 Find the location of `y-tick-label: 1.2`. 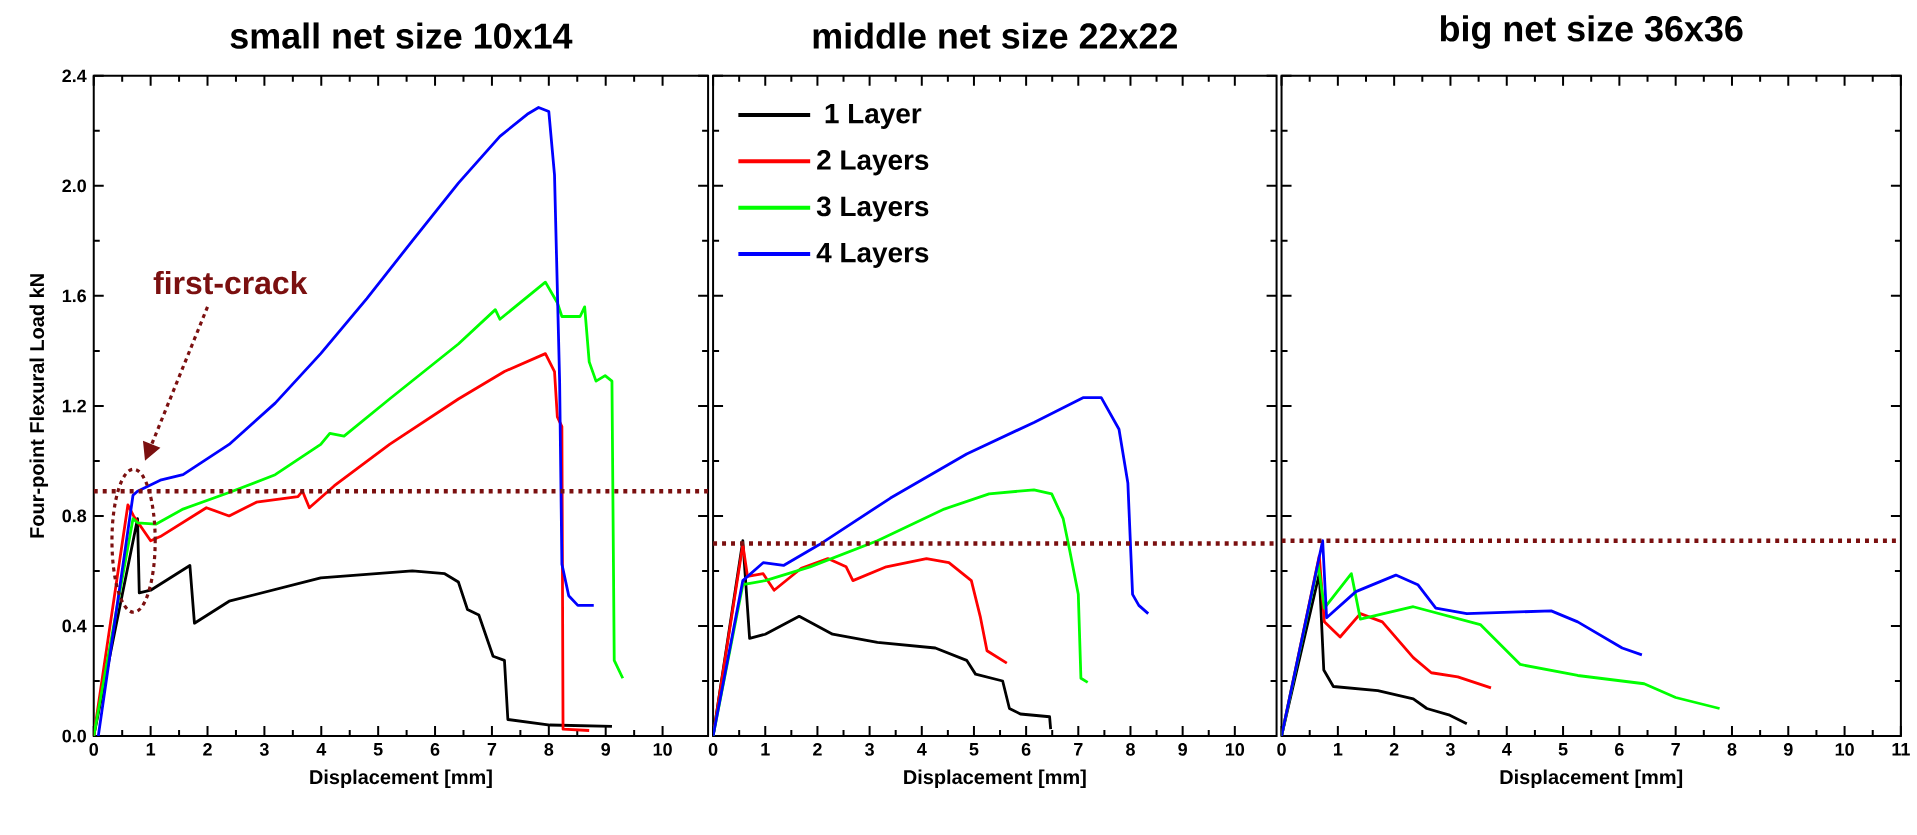

y-tick-label: 1.2 is located at coordinates (74, 406).